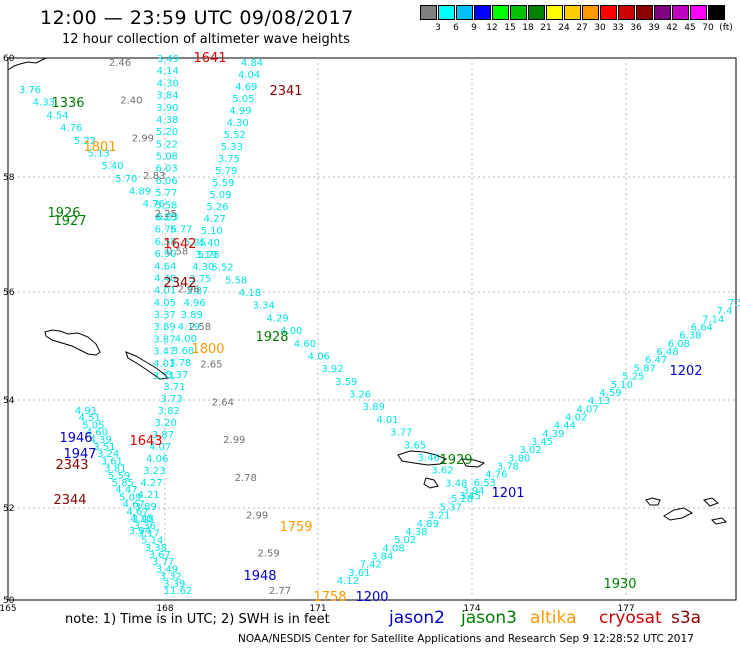 This screenshot has width=740, height=650. Describe the element at coordinates (438, 28) in the screenshot. I see `legend-label: 3` at that location.